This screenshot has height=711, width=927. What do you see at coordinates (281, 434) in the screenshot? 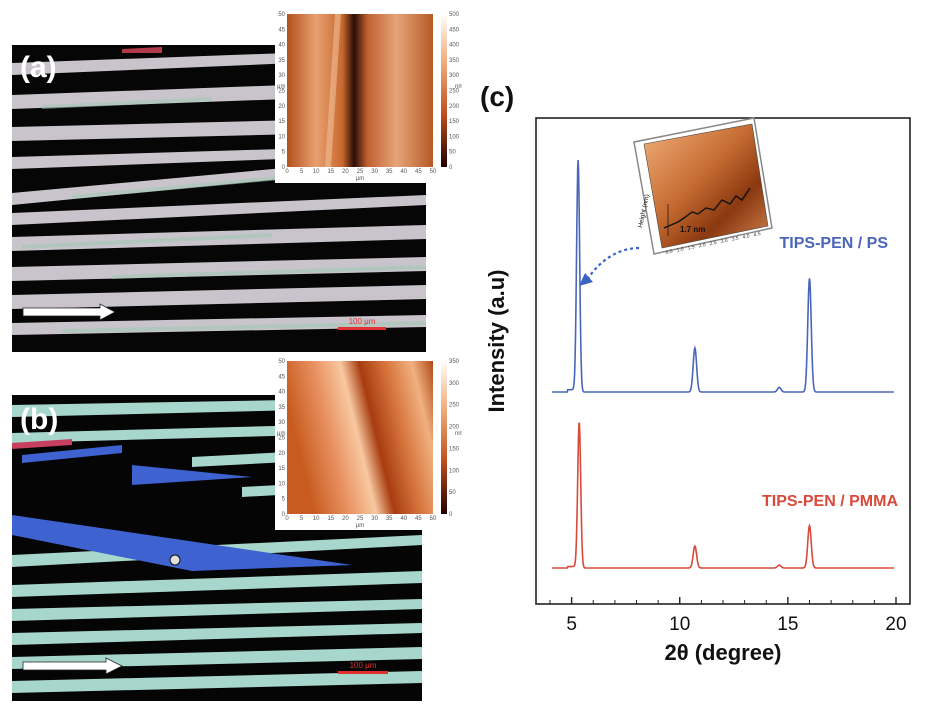
I see `afm-b-y-unit: μm` at bounding box center [281, 434].